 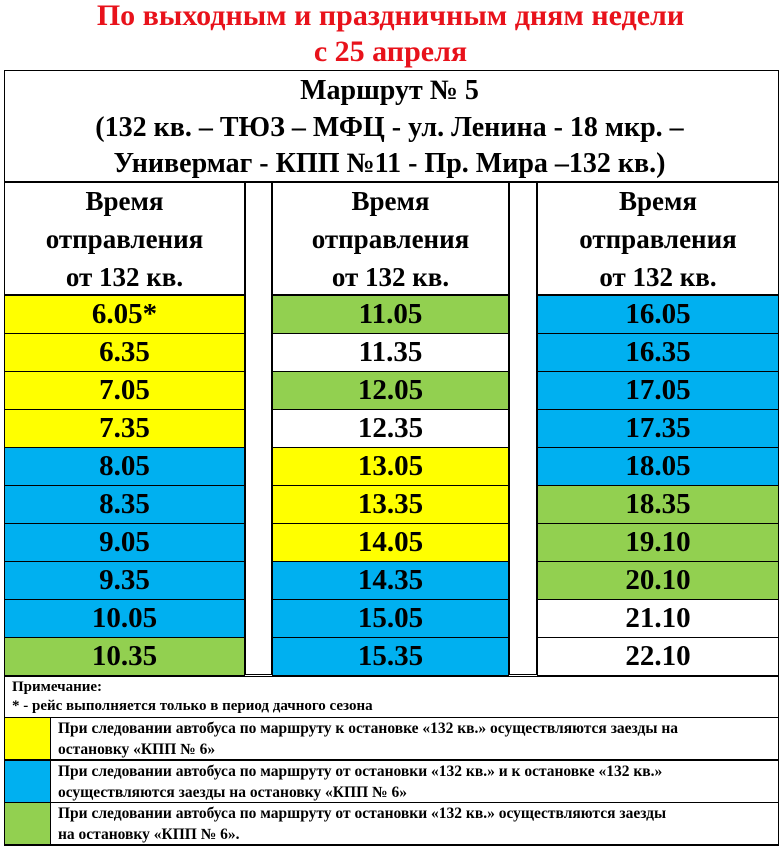 I want to click on departure-time-cell: 7.35, so click(x=124, y=428).